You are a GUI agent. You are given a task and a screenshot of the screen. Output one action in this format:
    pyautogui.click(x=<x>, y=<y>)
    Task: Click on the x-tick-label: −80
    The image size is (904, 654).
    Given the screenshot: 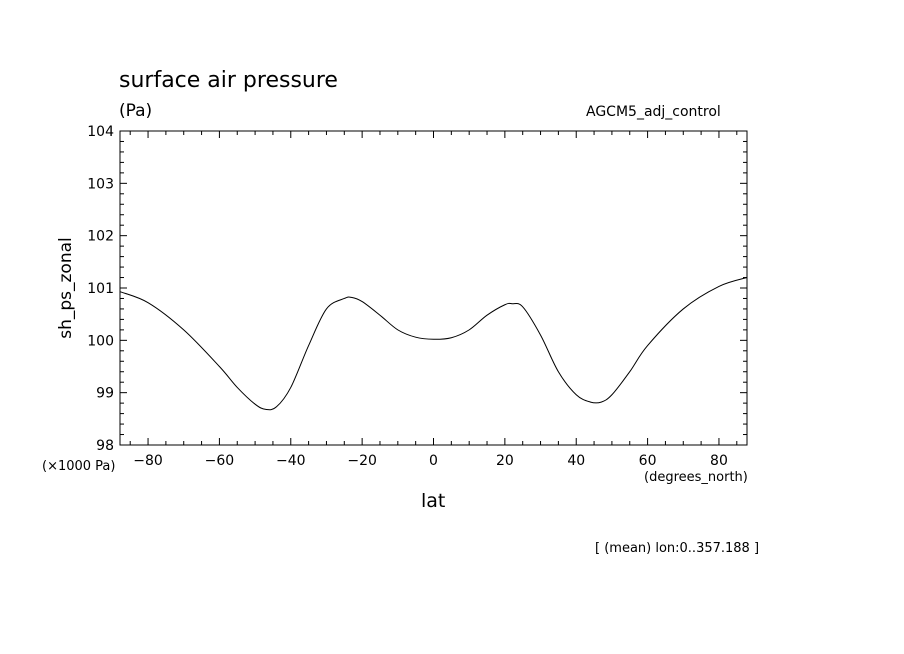 What is the action you would take?
    pyautogui.click(x=148, y=461)
    